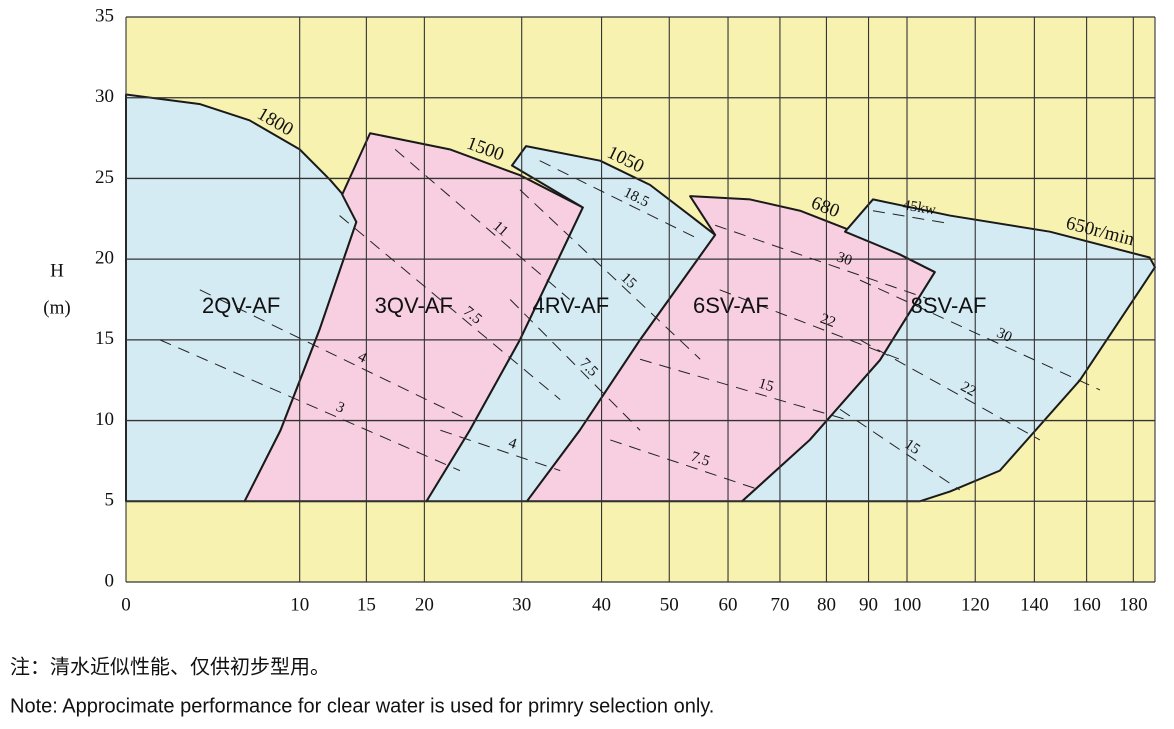  What do you see at coordinates (104, 15) in the screenshot?
I see `y-tick-label: 35` at bounding box center [104, 15].